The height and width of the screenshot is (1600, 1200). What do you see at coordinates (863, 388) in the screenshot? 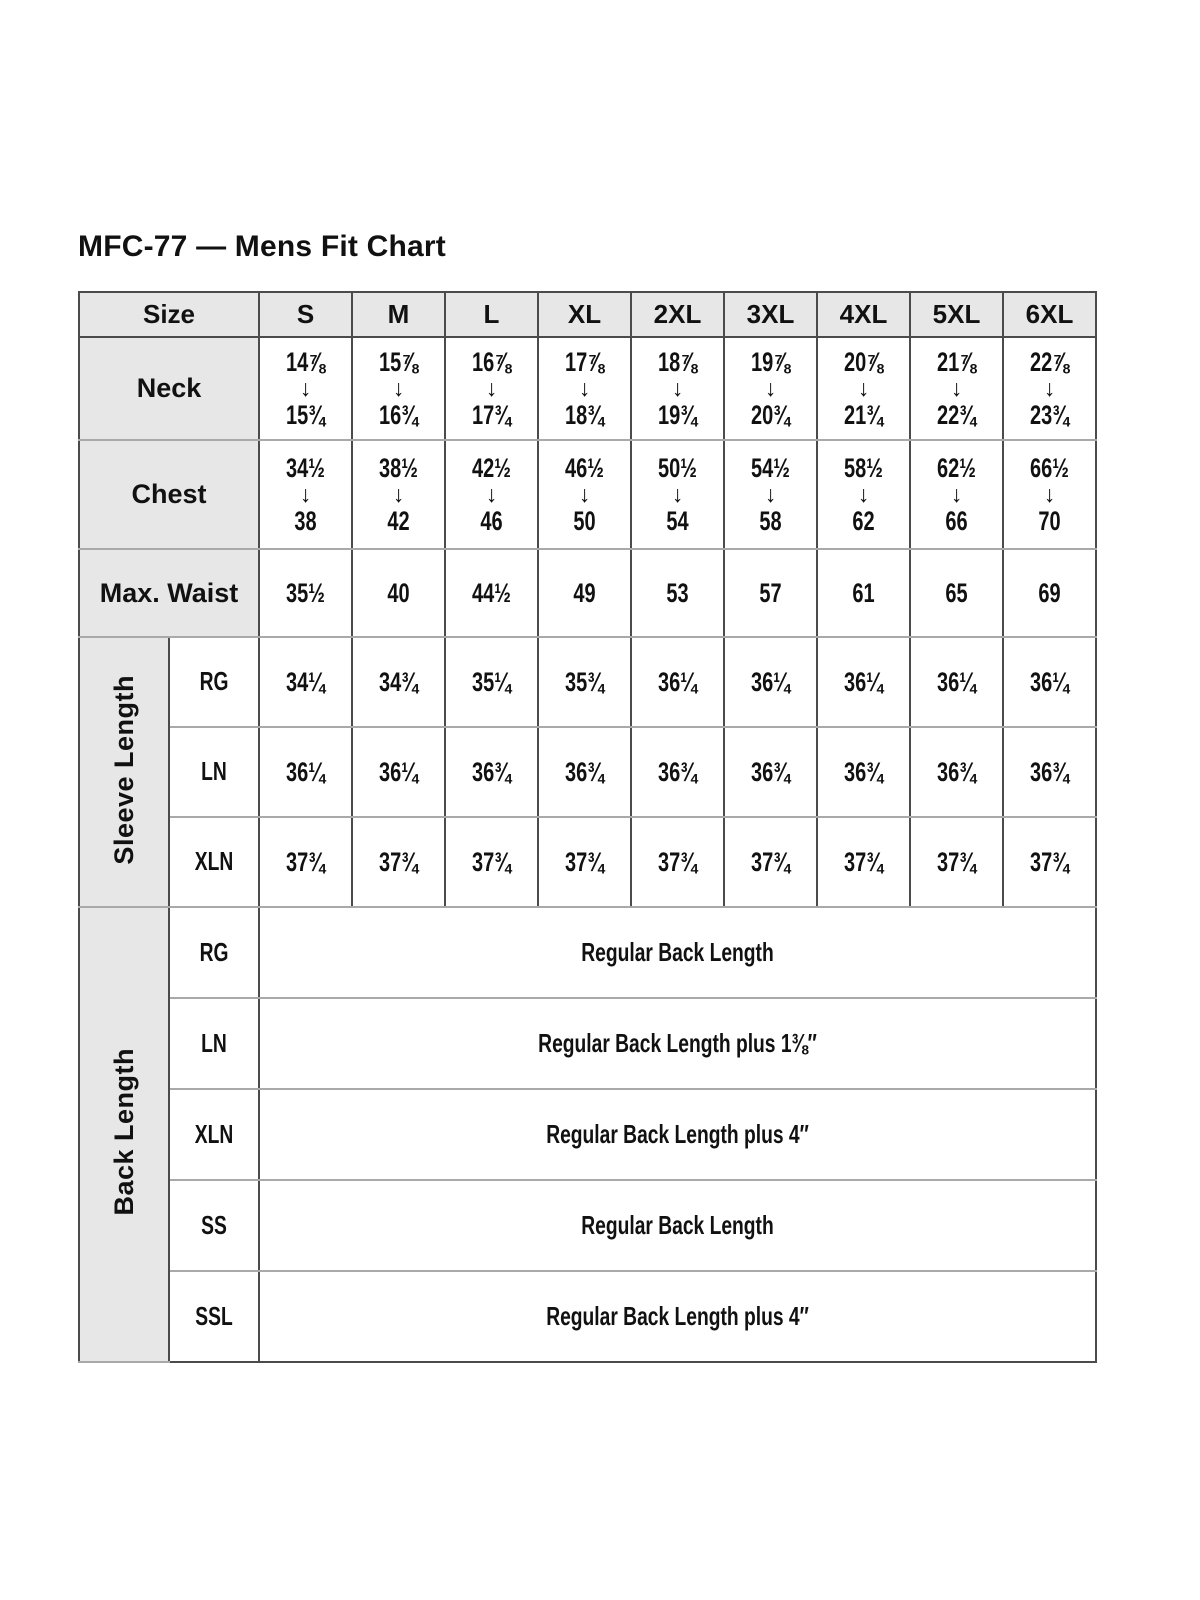
I see `neck-range-cell: 20⅞ ↓ 21¾` at bounding box center [863, 388].